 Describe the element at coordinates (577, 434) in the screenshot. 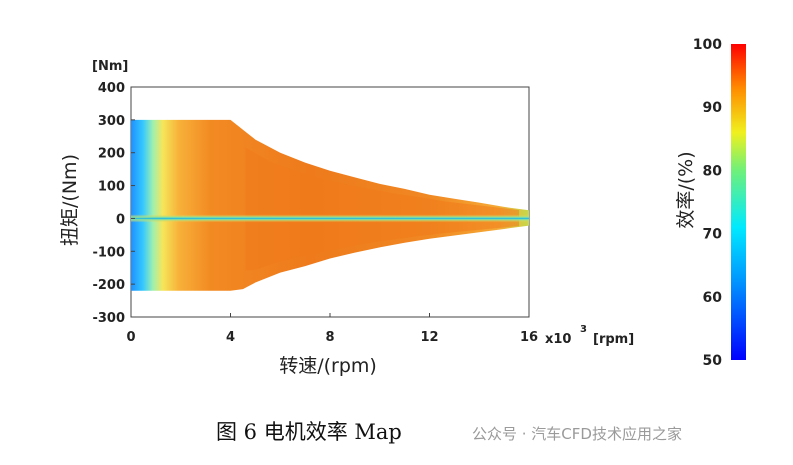

I see `watermark: 公众号 · 汽车CFD技术应用之家` at that location.